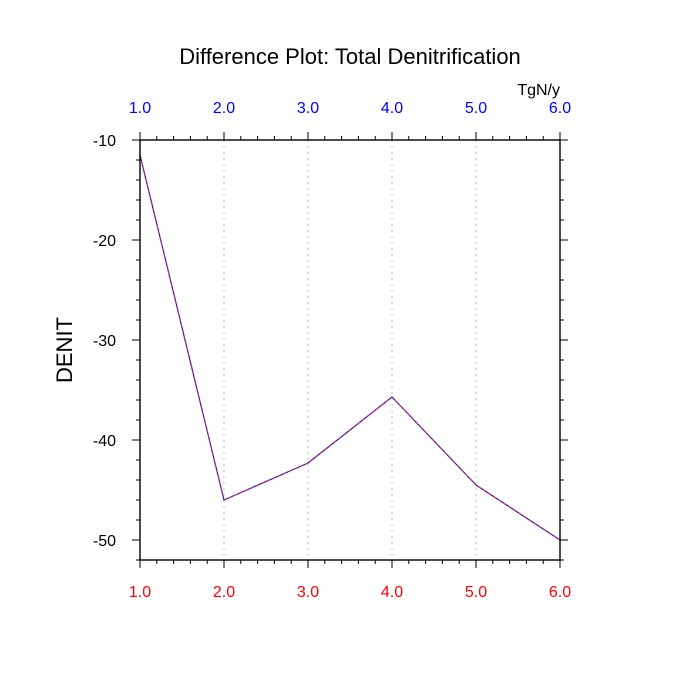 Image resolution: width=700 pixels, height=700 pixels. I want to click on x-tick-label-top-6.0: 6.0, so click(560, 108).